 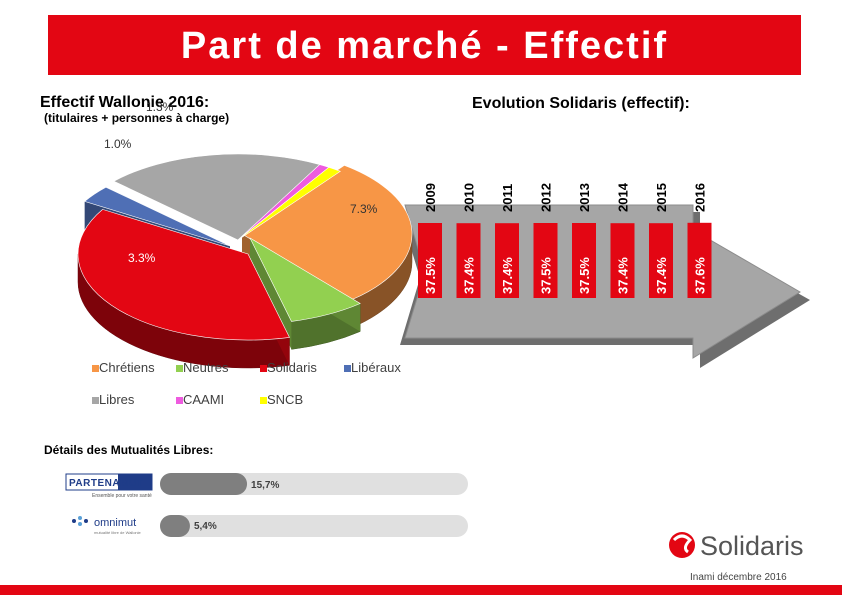 I want to click on legend-label: Libéraux, so click(x=376, y=367).